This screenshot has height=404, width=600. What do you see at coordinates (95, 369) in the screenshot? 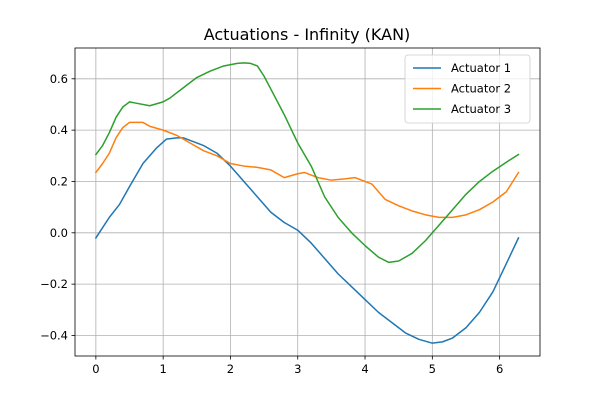
I see `x-tick-label: 0` at bounding box center [95, 369].